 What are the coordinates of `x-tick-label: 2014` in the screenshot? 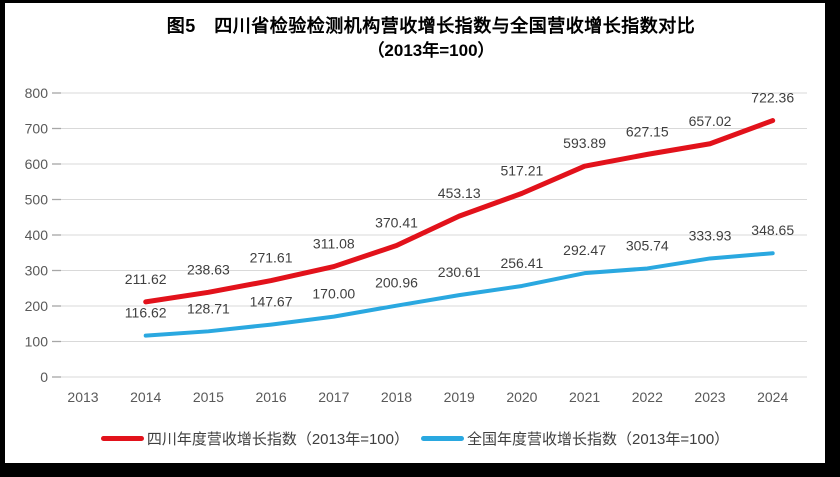 It's located at (145, 397).